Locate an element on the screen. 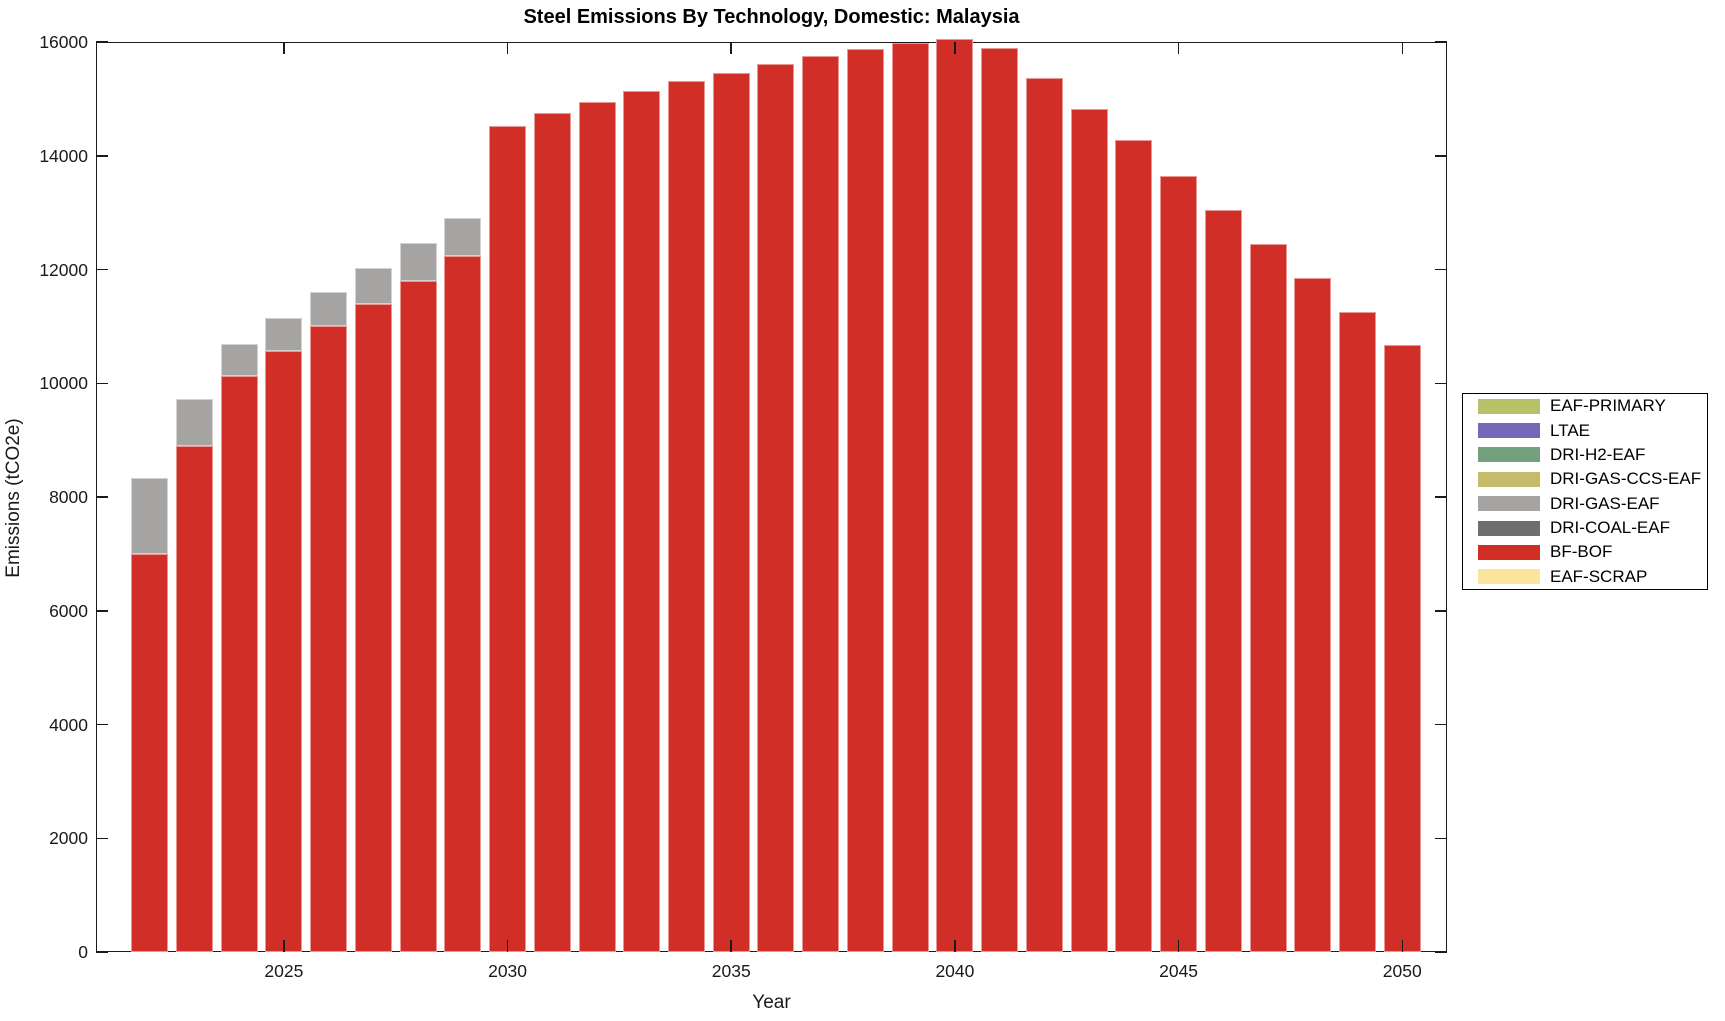 The width and height of the screenshot is (1725, 1021). legend-item-bf-bof: BF-BOF is located at coordinates (1585, 552).